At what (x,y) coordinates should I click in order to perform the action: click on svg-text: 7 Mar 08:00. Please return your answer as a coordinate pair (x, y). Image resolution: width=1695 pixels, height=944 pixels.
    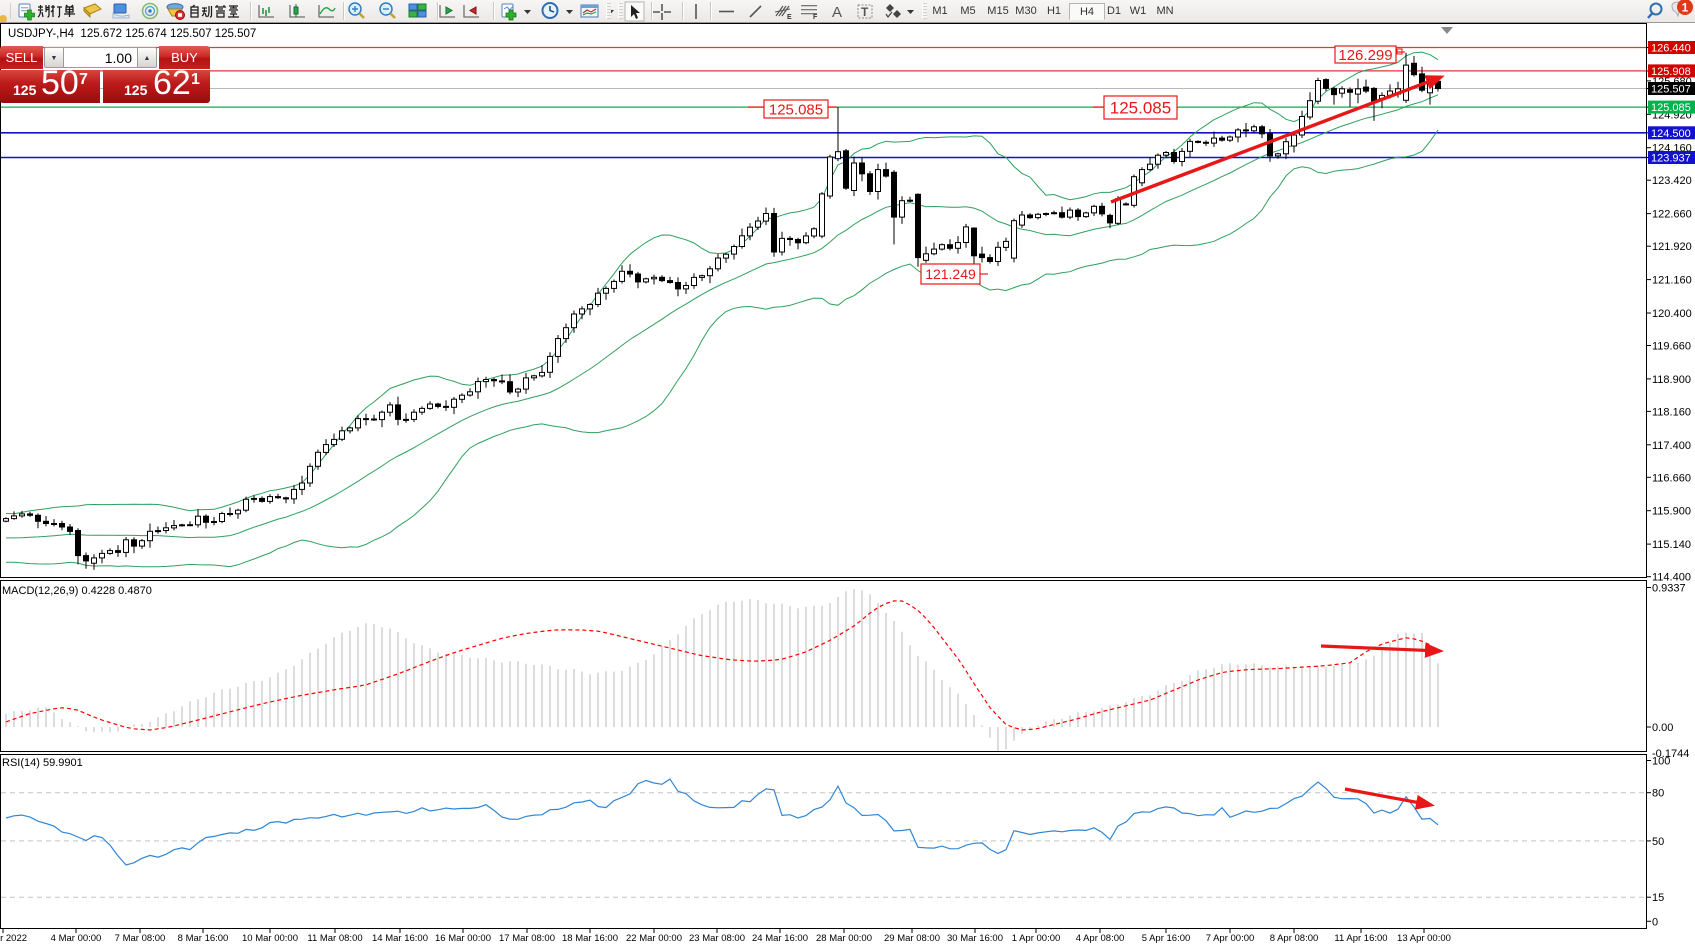
    Looking at the image, I should click on (140, 938).